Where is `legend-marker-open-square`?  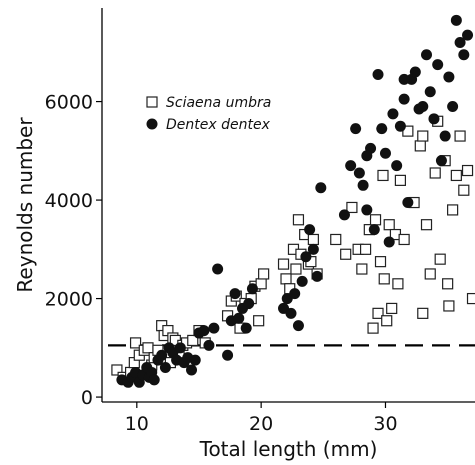 legend-marker-open-square is located at coordinates (152, 102).